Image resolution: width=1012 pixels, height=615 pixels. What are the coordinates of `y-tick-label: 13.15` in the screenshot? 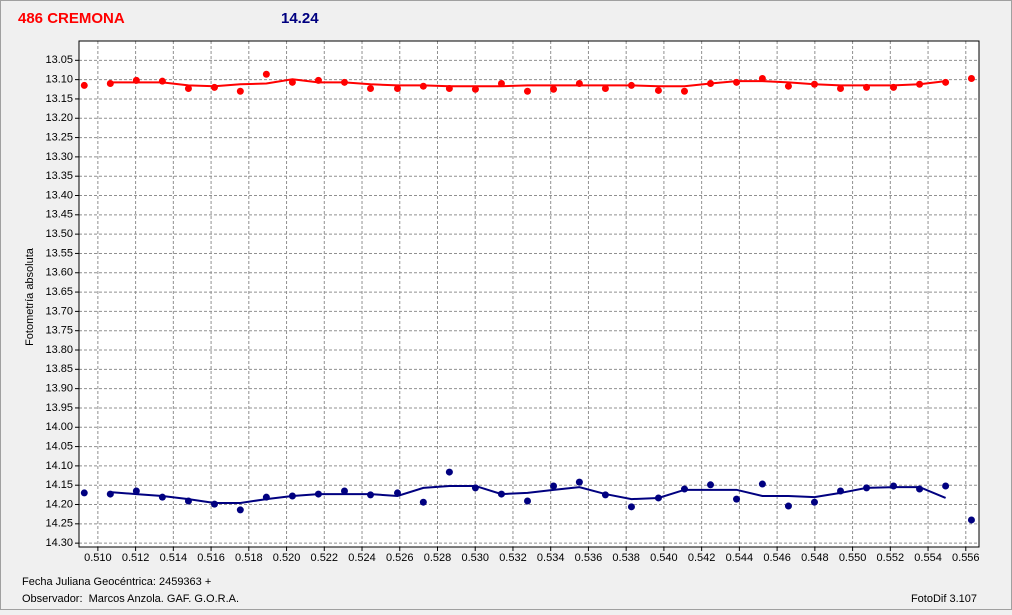 It's located at (59, 99).